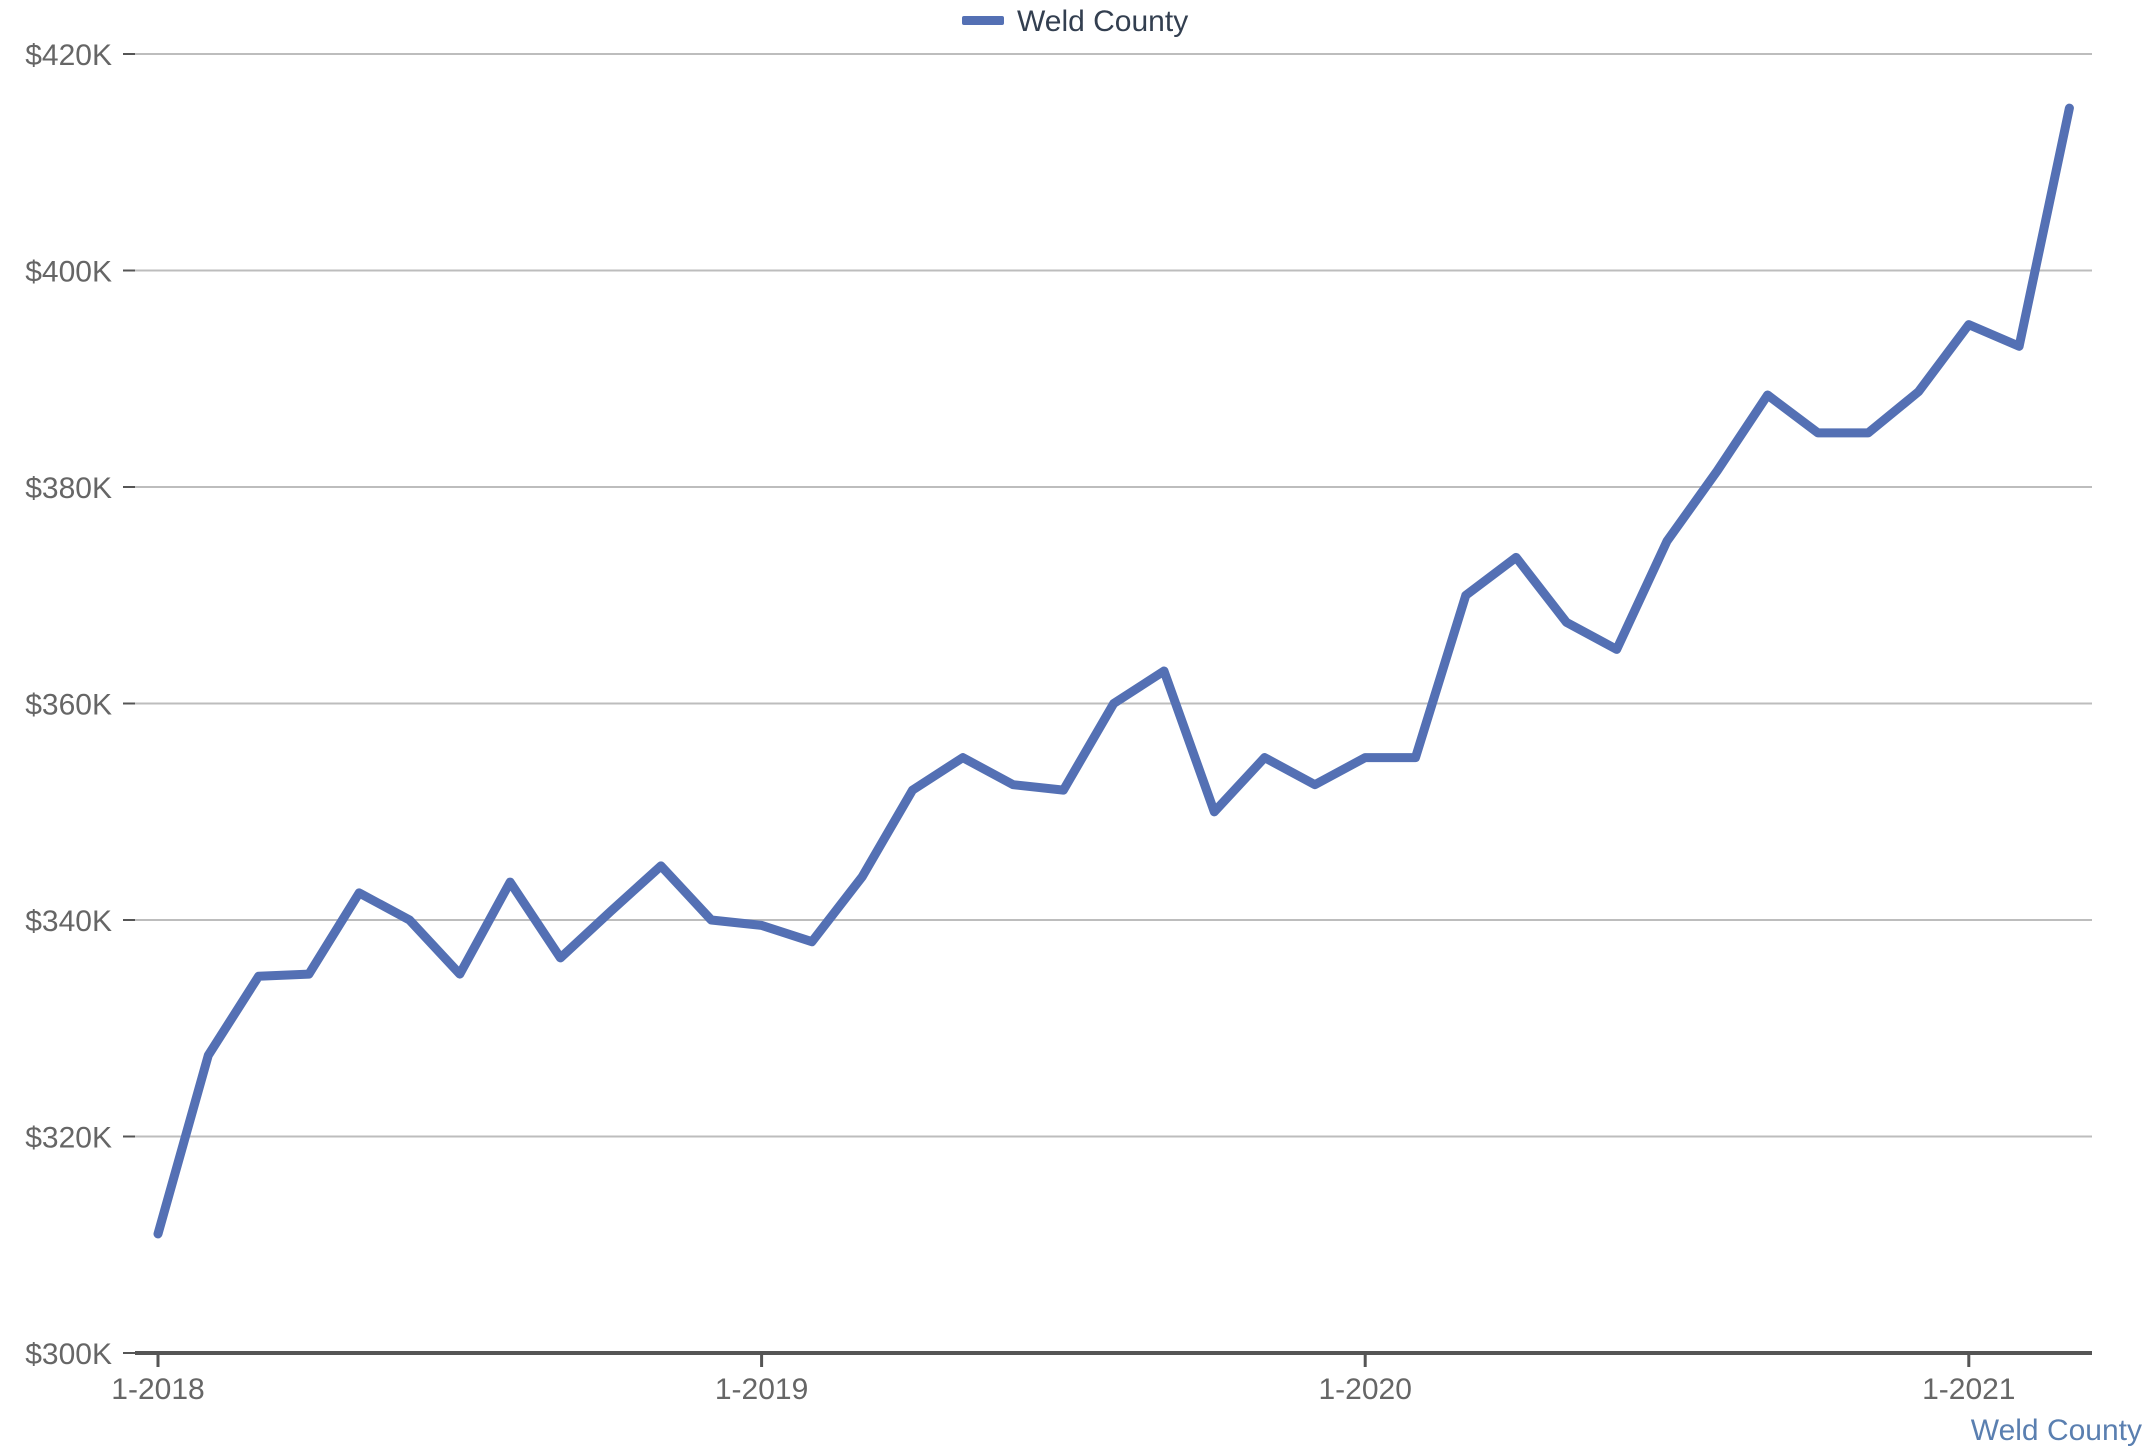  I want to click on y-tick-label: $340K, so click(68, 921).